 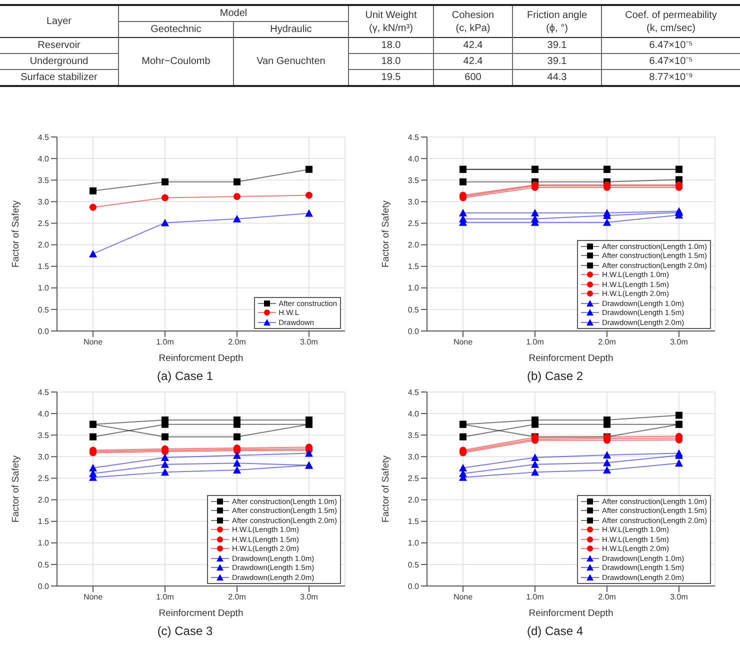 What do you see at coordinates (391, 78) in the screenshot?
I see `text: 19.5` at bounding box center [391, 78].